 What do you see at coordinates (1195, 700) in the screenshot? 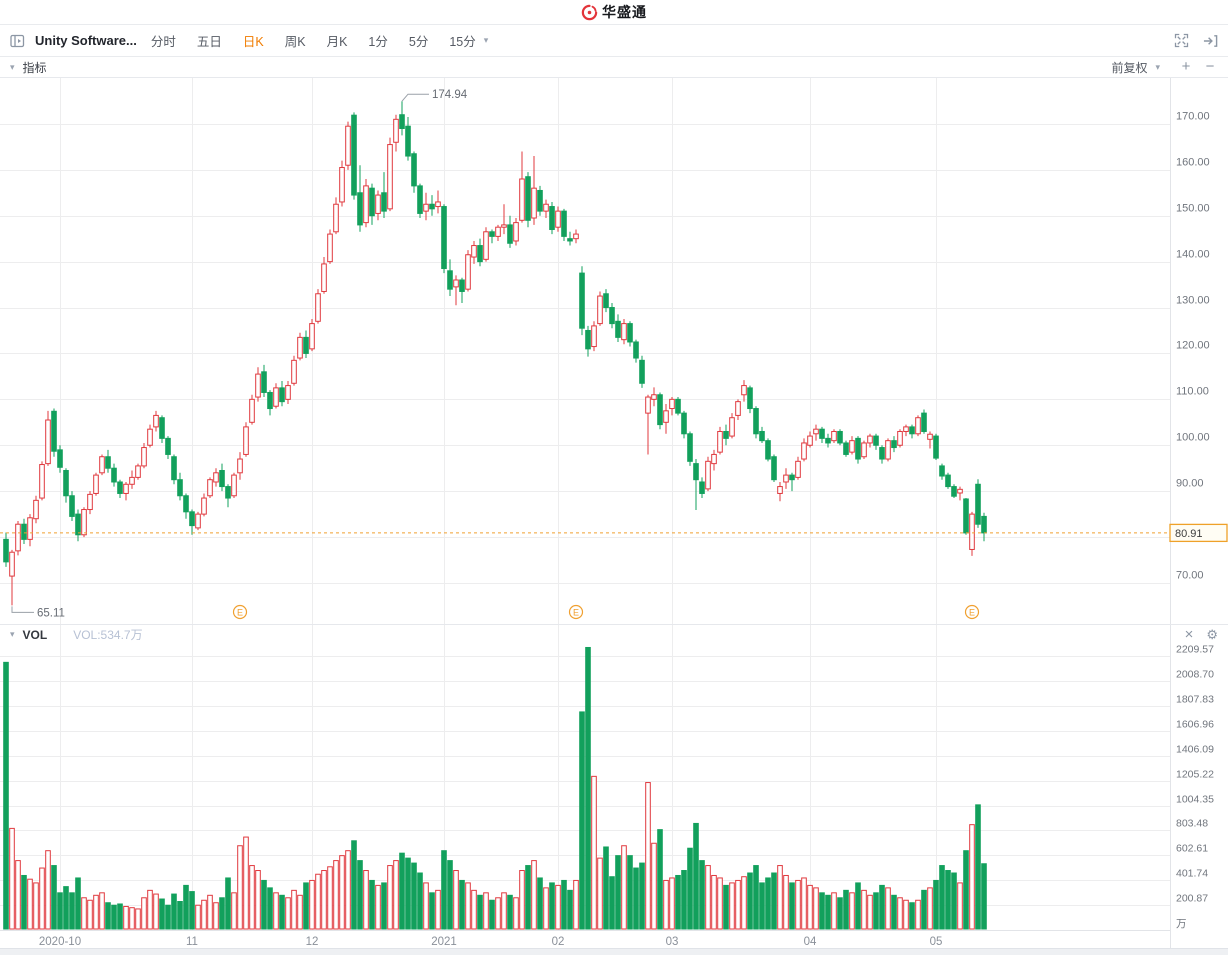
I see `volume-axis-label: 1807.83` at bounding box center [1195, 700].